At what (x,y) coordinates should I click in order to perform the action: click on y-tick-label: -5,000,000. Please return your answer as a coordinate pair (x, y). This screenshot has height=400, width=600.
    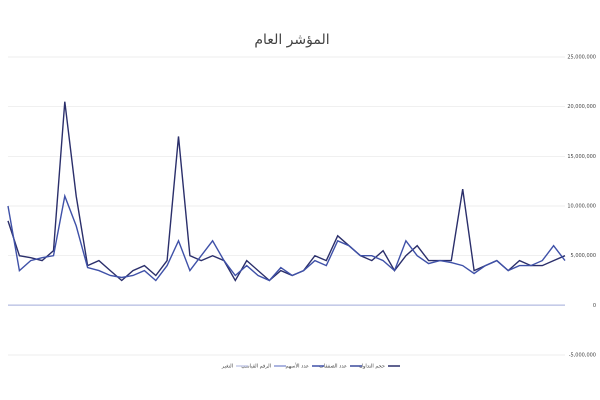
    Looking at the image, I should click on (582, 356).